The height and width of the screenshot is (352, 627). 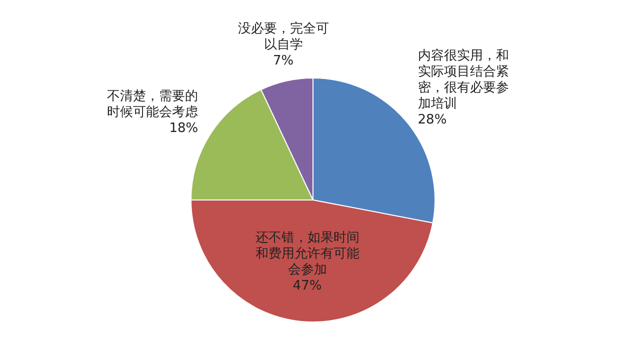 I want to click on slice-label: 内容很实用，和实际项目结合紧密，很有必要参加培训, so click(x=463, y=80).